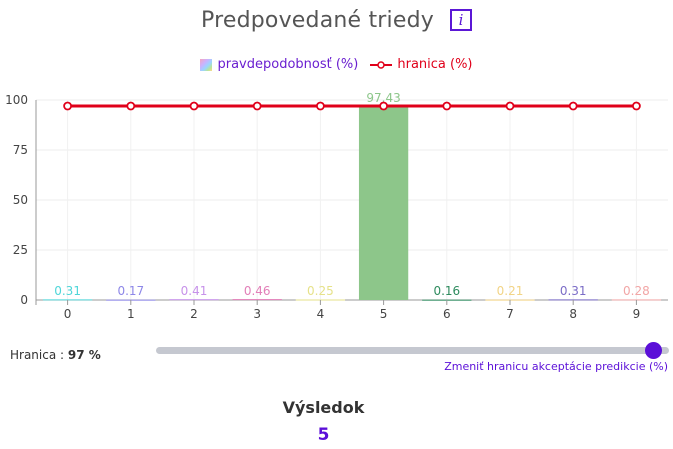 The image size is (673, 449). What do you see at coordinates (381, 64) in the screenshot?
I see `threshold-line-icon` at bounding box center [381, 64].